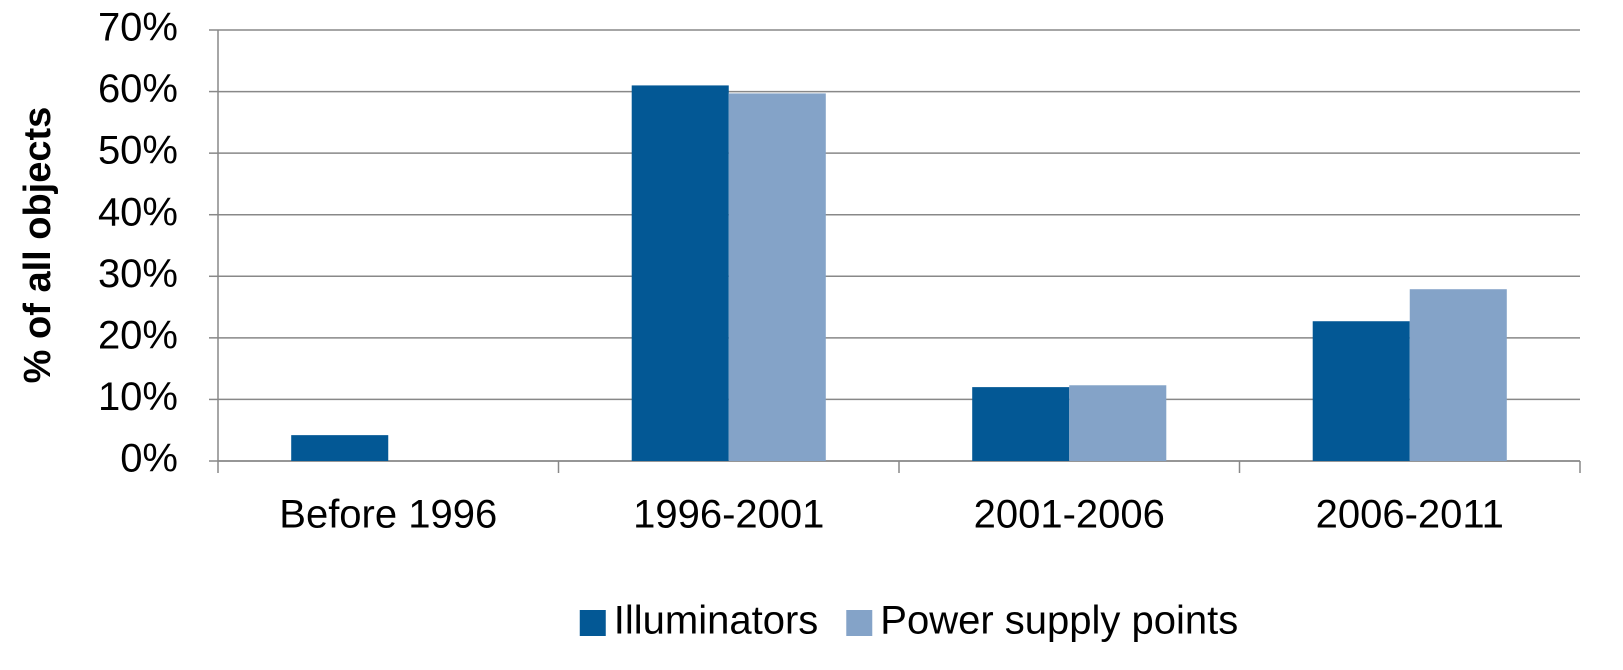 The width and height of the screenshot is (1623, 670). What do you see at coordinates (138, 212) in the screenshot?
I see `y-tick-label: 40%` at bounding box center [138, 212].